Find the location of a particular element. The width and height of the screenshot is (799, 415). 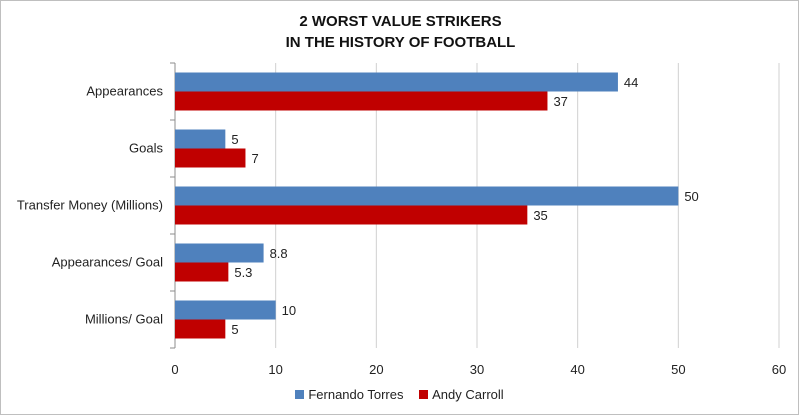

data-label-andy-carroll-goals: 7 is located at coordinates (254, 158).